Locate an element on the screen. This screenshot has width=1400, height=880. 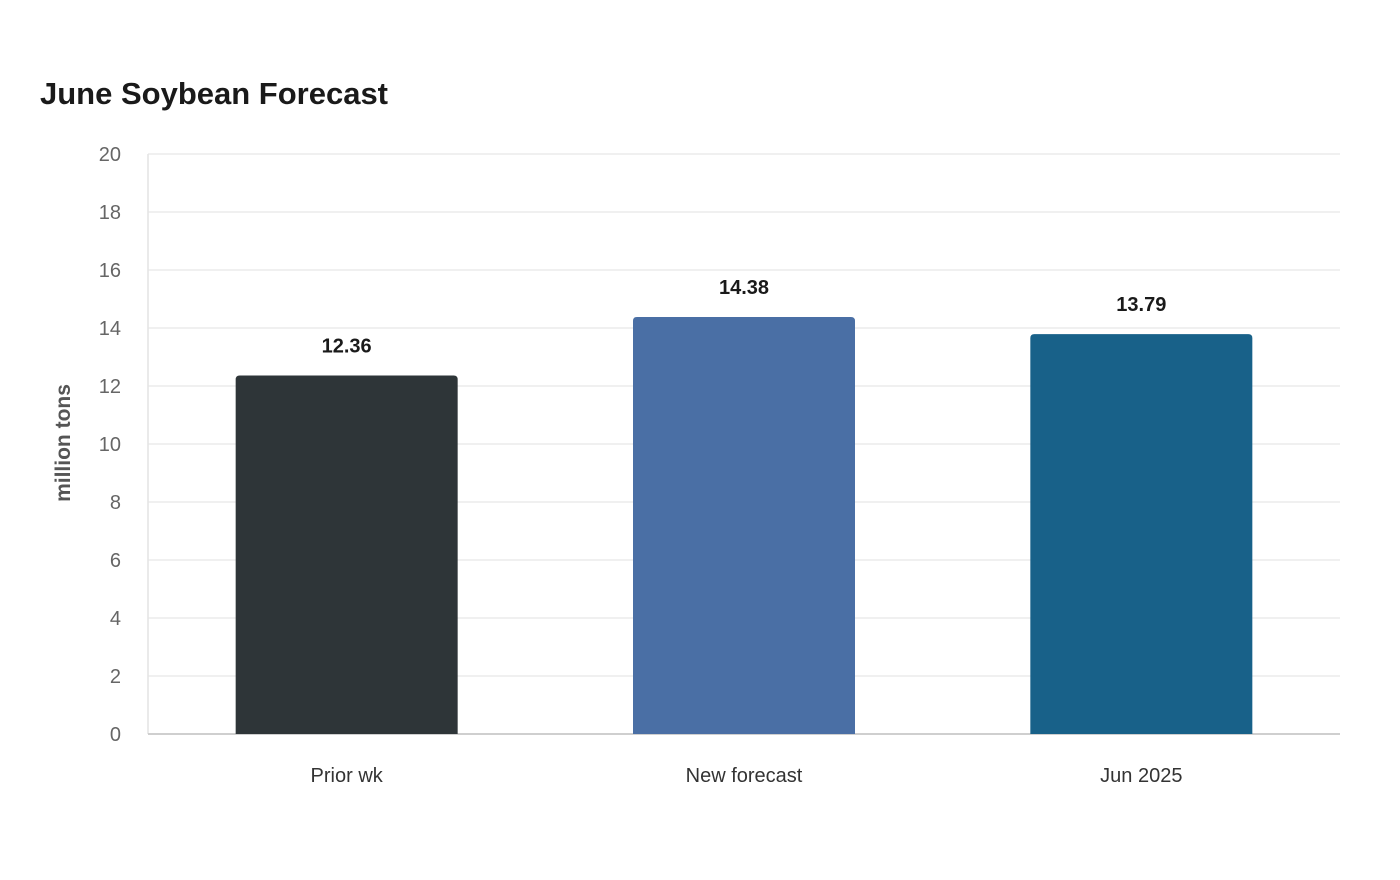
y-tick-label: 18 is located at coordinates (110, 213).